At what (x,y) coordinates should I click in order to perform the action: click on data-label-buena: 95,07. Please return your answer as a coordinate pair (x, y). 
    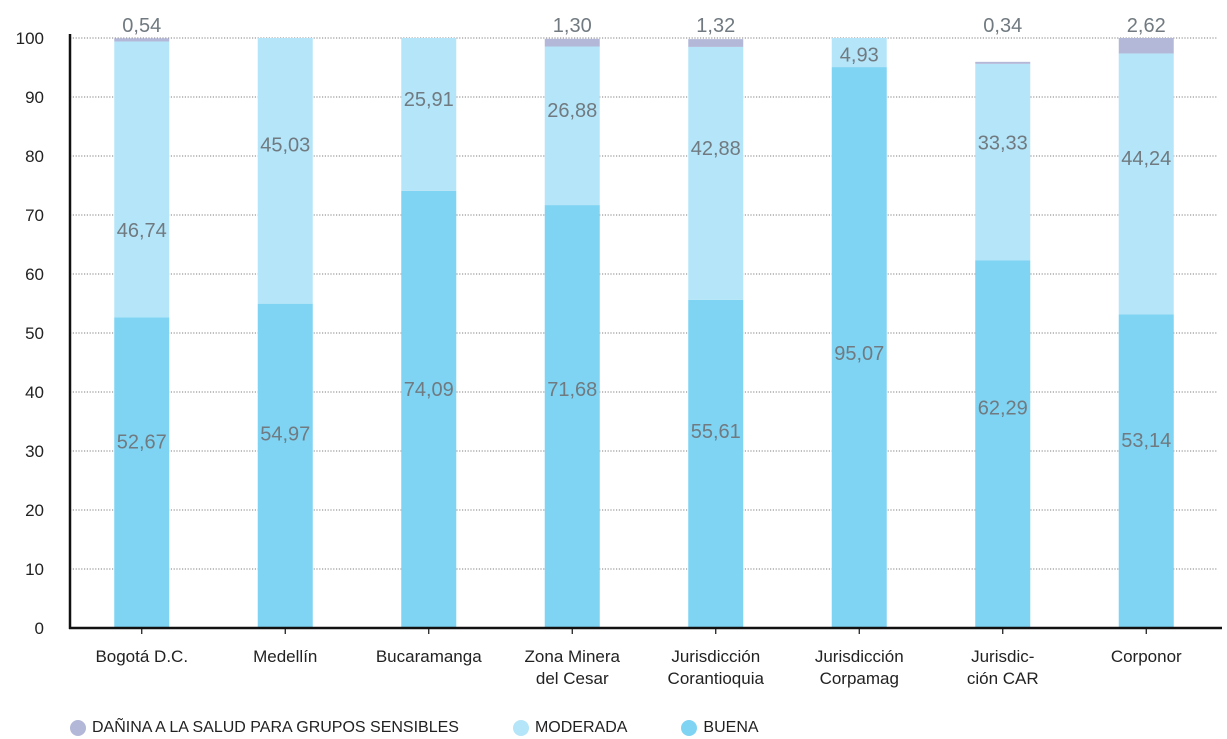
    Looking at the image, I should click on (859, 354).